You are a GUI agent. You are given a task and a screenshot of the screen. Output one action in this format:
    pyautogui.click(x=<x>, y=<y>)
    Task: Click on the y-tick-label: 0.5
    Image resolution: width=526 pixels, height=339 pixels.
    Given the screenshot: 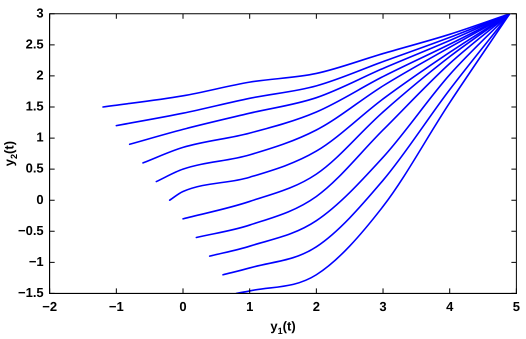 What is the action you would take?
    pyautogui.click(x=35, y=168)
    